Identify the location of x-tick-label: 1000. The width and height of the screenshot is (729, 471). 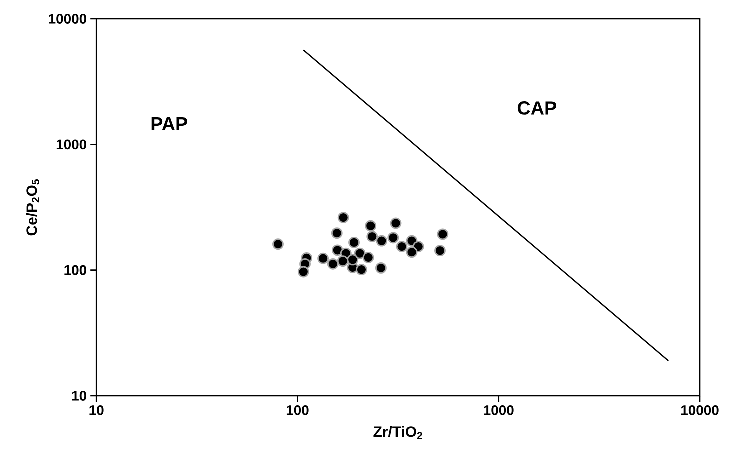
(499, 410).